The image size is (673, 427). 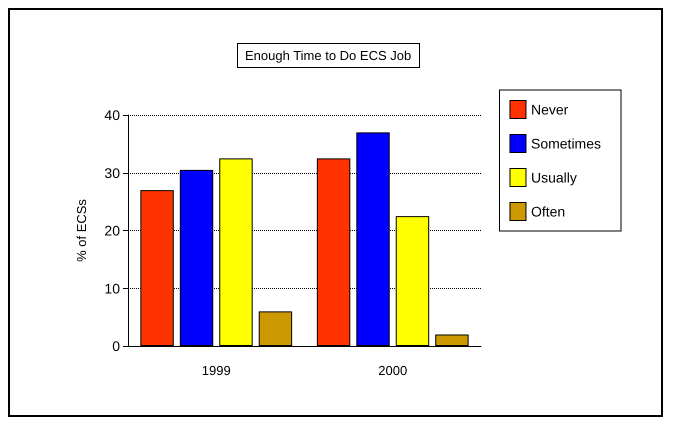 What do you see at coordinates (112, 172) in the screenshot?
I see `y-tick-label: 30` at bounding box center [112, 172].